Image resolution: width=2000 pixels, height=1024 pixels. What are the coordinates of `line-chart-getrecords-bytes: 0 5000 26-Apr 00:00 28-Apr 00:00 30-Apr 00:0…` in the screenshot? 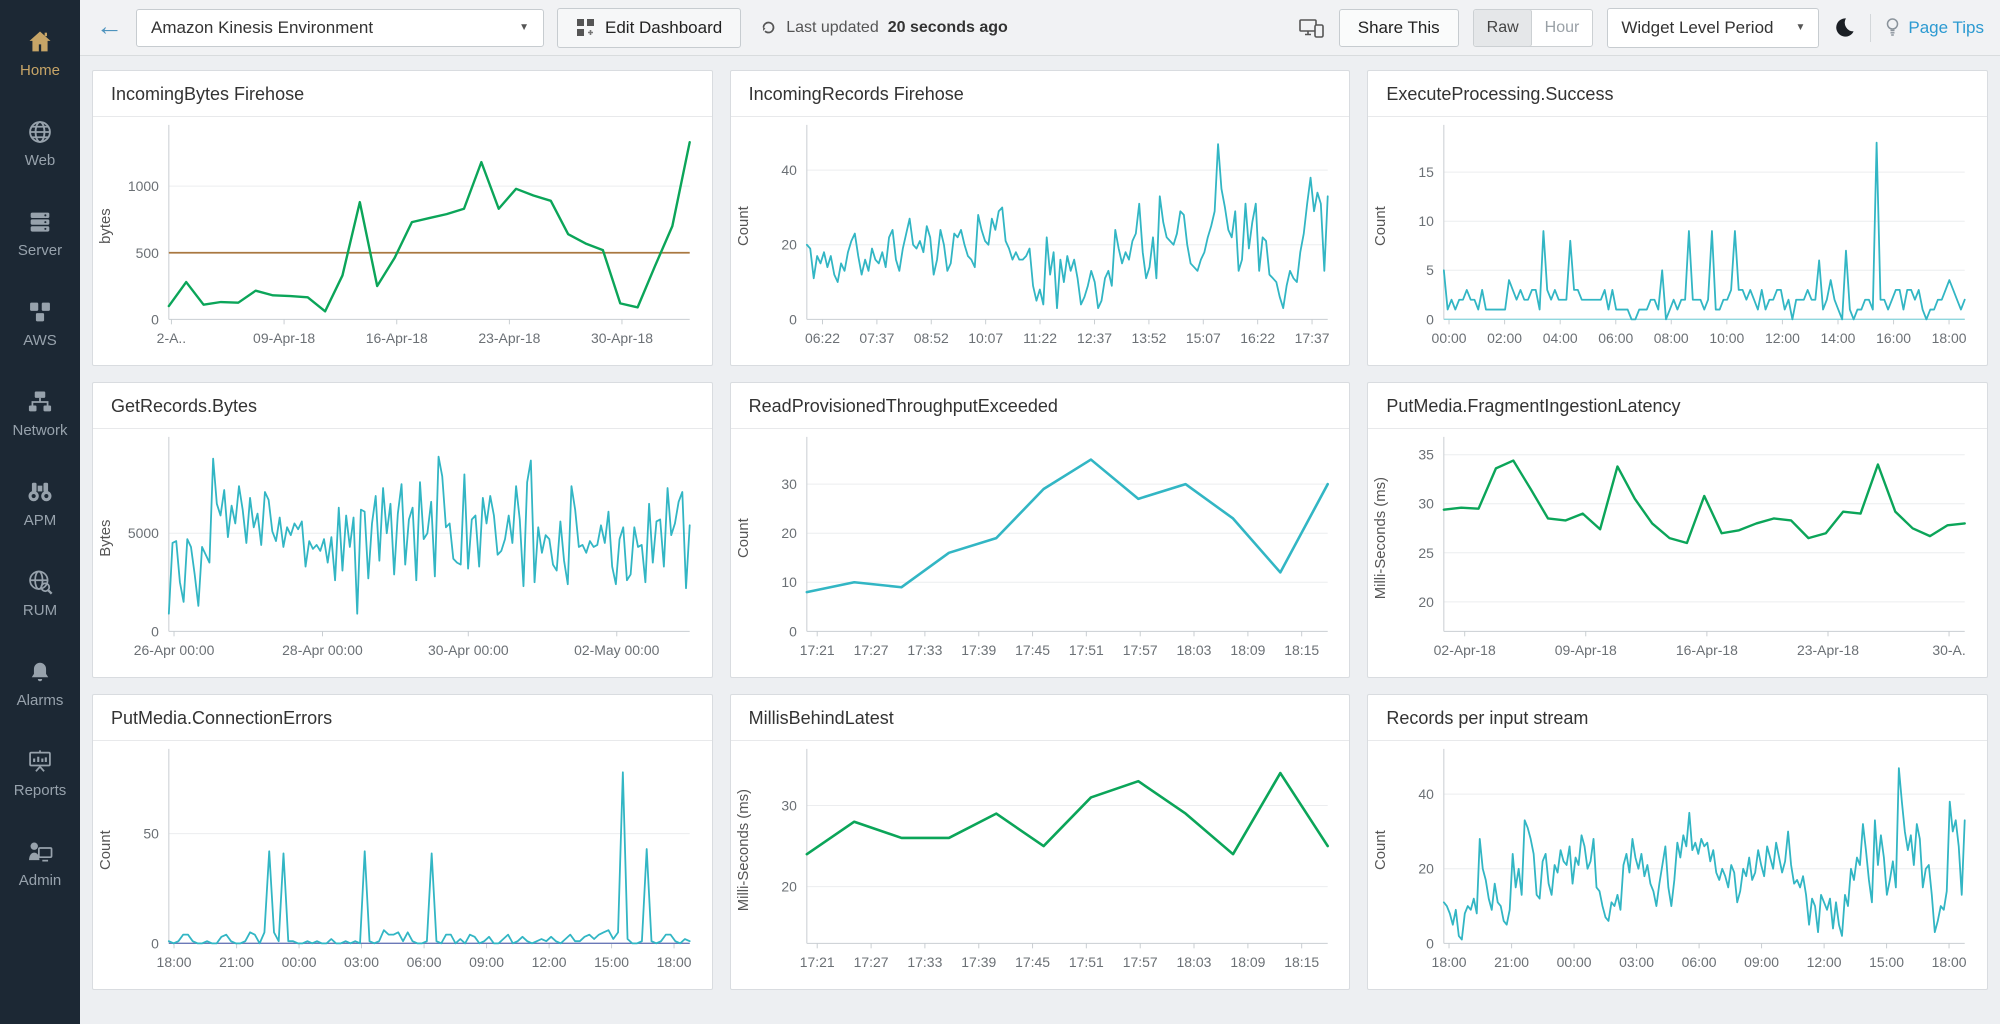 It's located at (394, 547).